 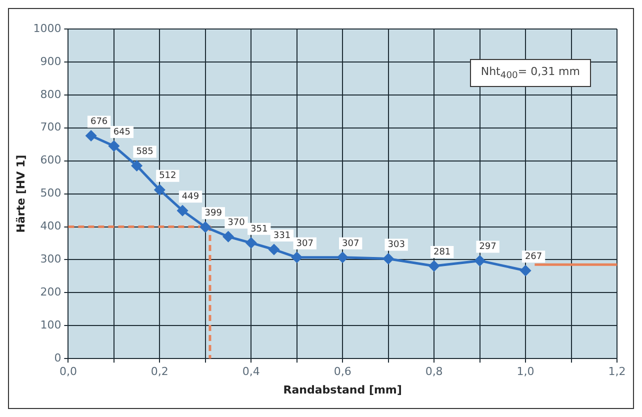 I want to click on data-label: 303, so click(x=396, y=245).